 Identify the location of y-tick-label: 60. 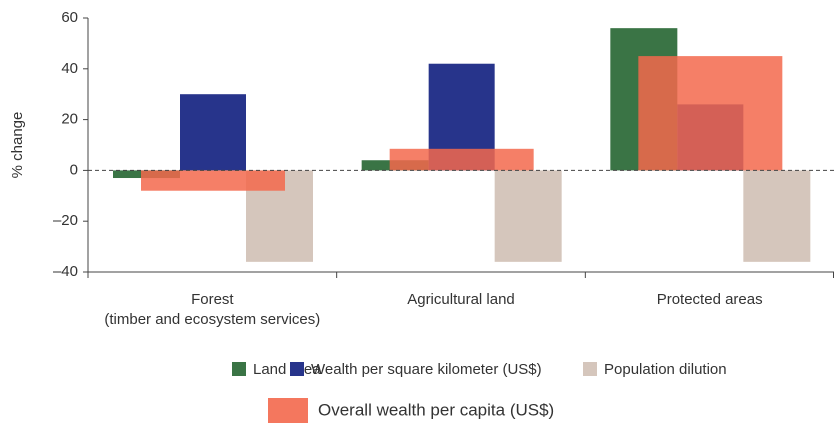
(69, 17).